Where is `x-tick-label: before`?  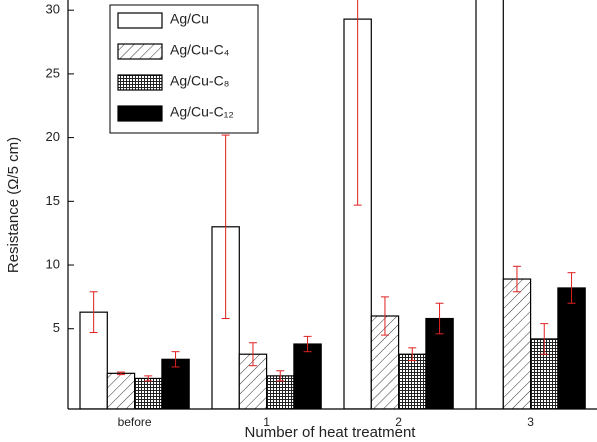 x-tick-label: before is located at coordinates (135, 422).